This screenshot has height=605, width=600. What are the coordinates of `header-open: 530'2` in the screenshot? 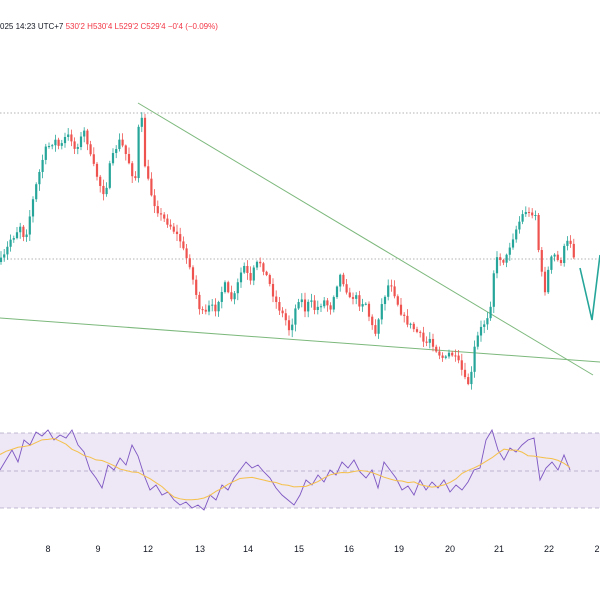 It's located at (75, 26).